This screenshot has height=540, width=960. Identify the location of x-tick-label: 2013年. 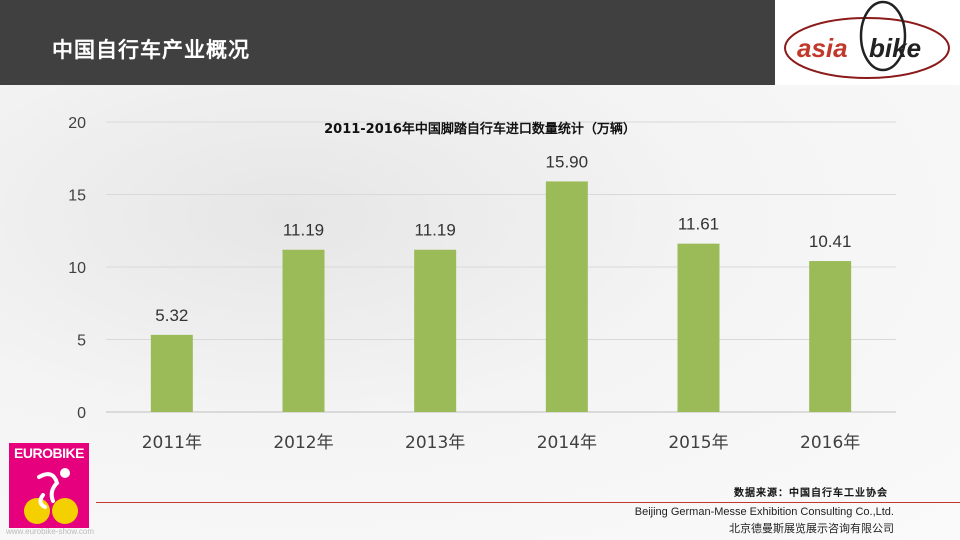
(435, 443).